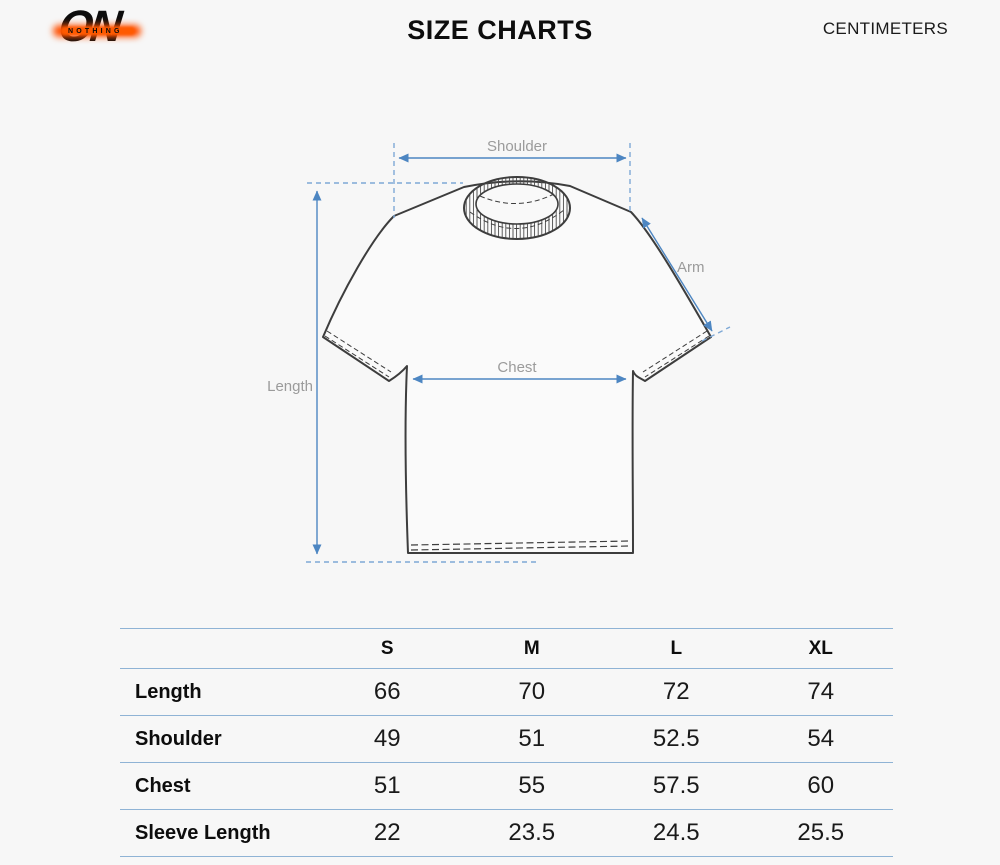  I want to click on page-header: ON NOTHING SIZE CHARTS CENTIMETERS, so click(500, 30).